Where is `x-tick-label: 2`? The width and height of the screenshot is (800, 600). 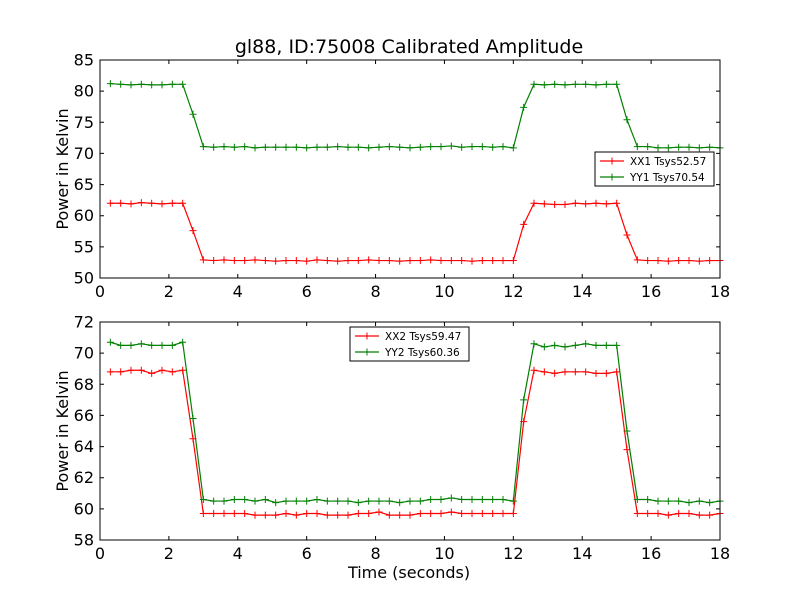
x-tick-label: 2 is located at coordinates (169, 291).